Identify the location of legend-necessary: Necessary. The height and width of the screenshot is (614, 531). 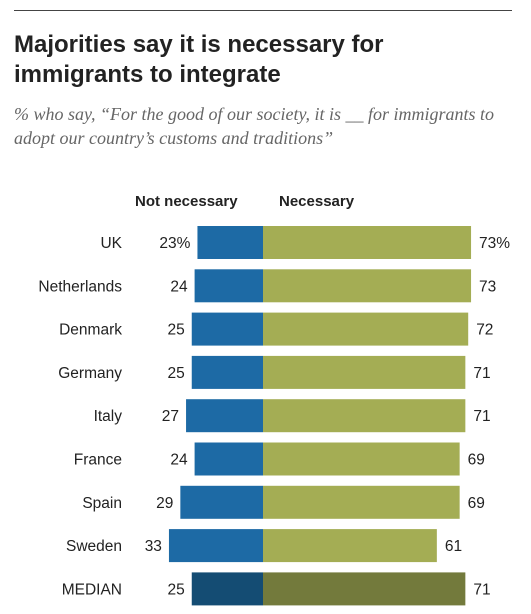
(317, 201).